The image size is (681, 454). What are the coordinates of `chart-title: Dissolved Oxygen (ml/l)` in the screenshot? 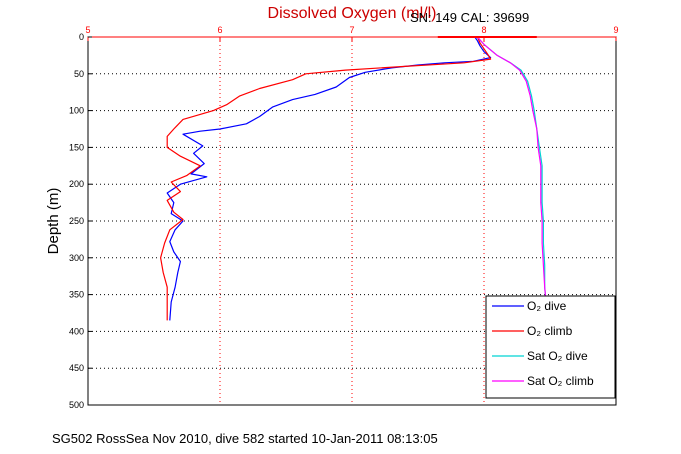 It's located at (352, 13).